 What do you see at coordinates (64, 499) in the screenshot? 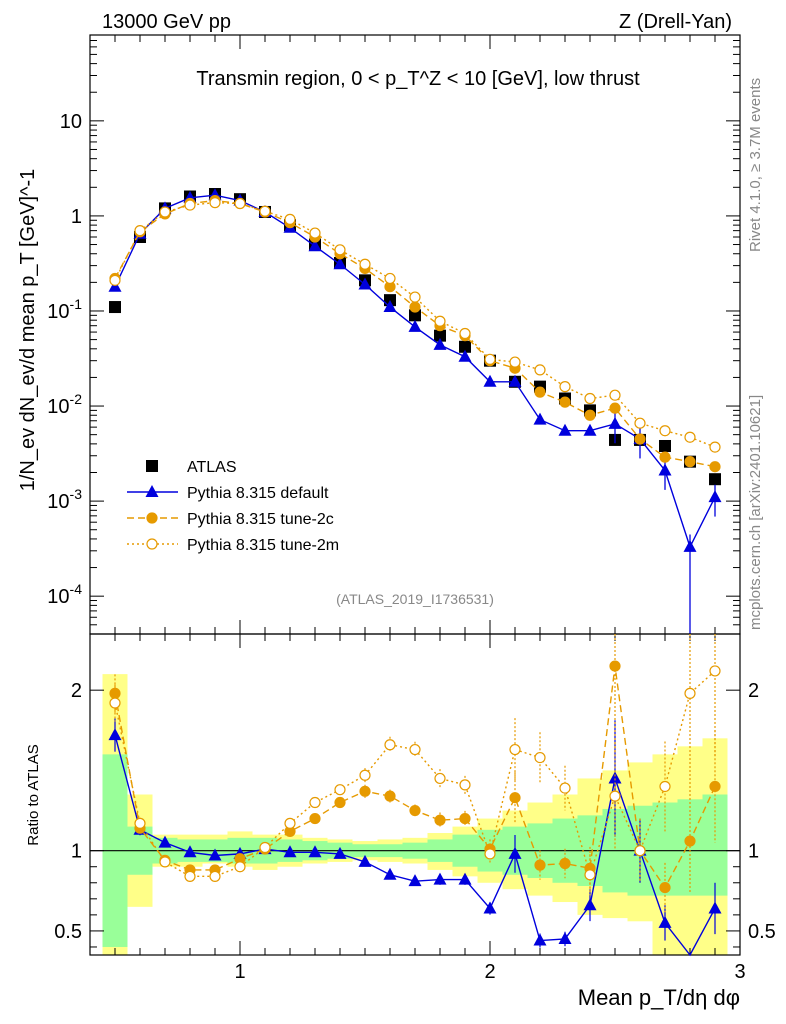
I see `y-tick-label: 10⁻³` at bounding box center [64, 499].